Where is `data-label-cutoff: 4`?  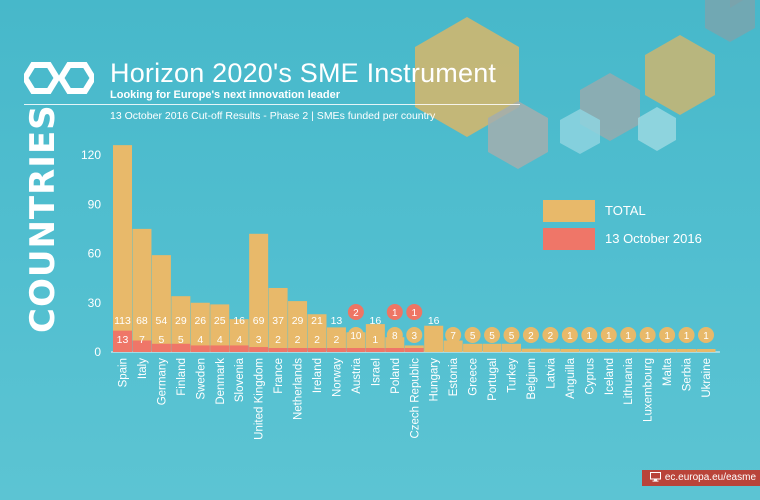
data-label-cutoff: 4 is located at coordinates (239, 340).